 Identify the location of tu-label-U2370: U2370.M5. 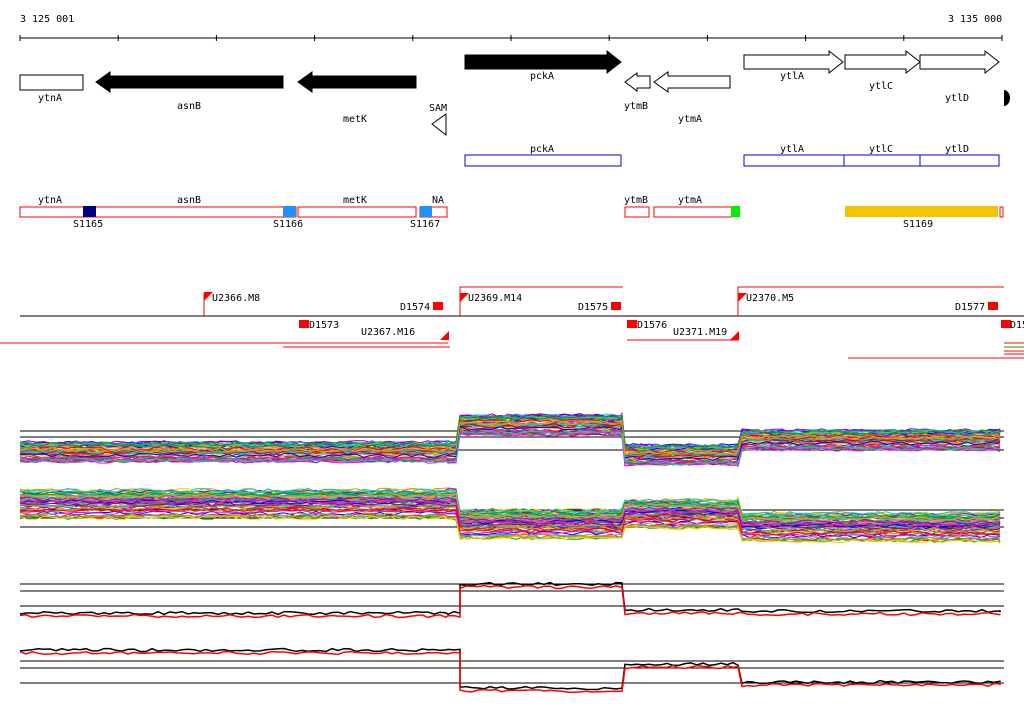
(770, 298).